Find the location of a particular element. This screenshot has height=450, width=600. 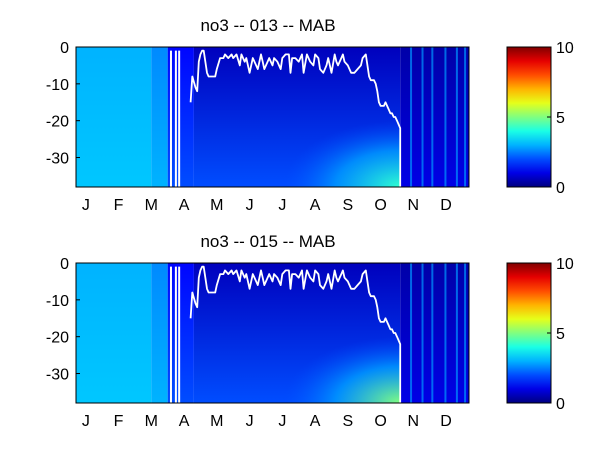

chart-title: no3 -- 015 -- MAB is located at coordinates (267, 241).